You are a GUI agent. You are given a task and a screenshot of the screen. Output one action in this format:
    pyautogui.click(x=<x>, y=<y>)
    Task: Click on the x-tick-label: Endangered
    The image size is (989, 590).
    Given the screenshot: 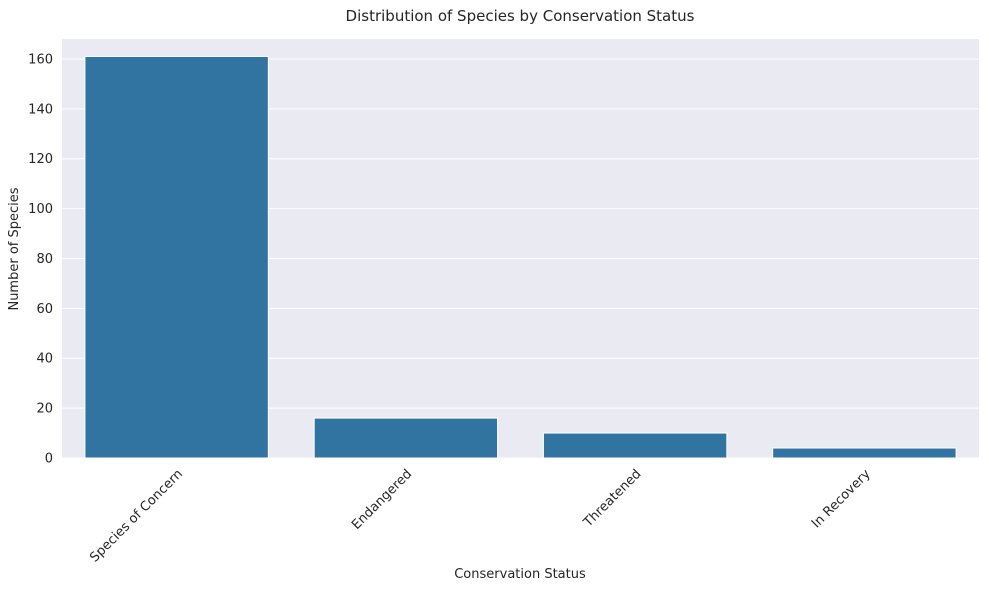 What is the action you would take?
    pyautogui.click(x=382, y=500)
    